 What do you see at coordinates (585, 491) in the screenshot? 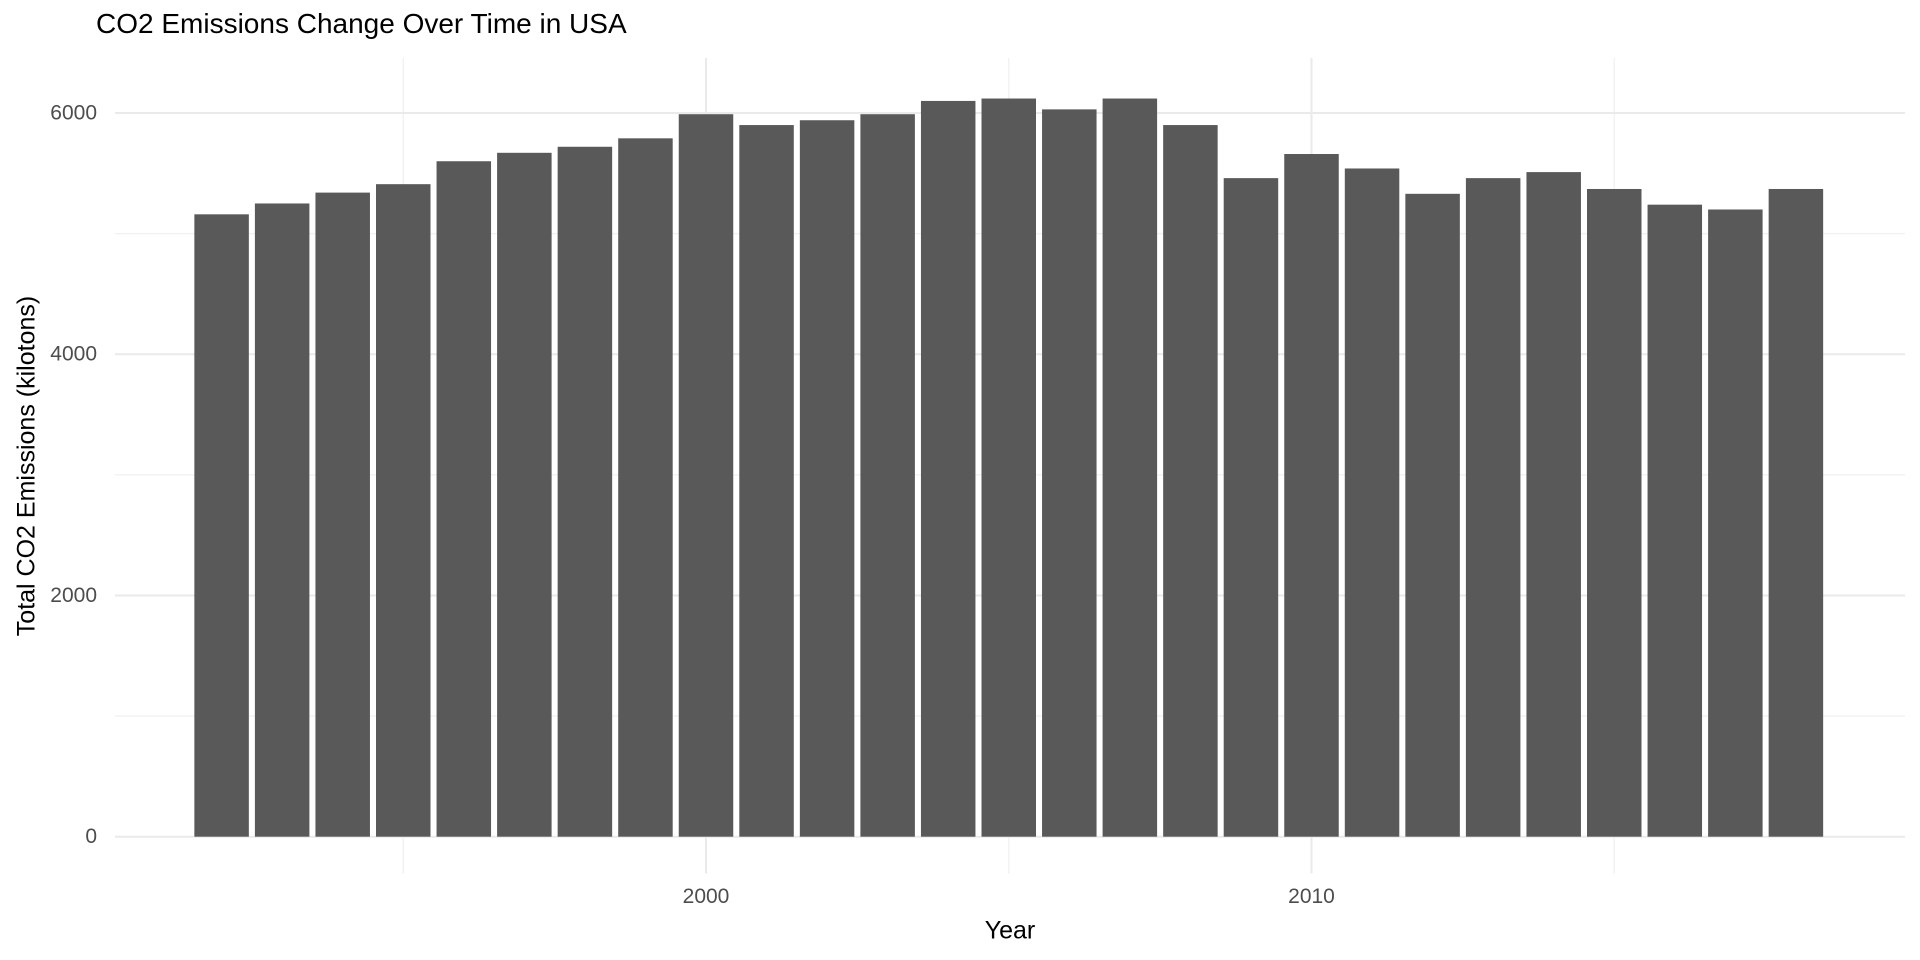
I see `bar-1998` at bounding box center [585, 491].